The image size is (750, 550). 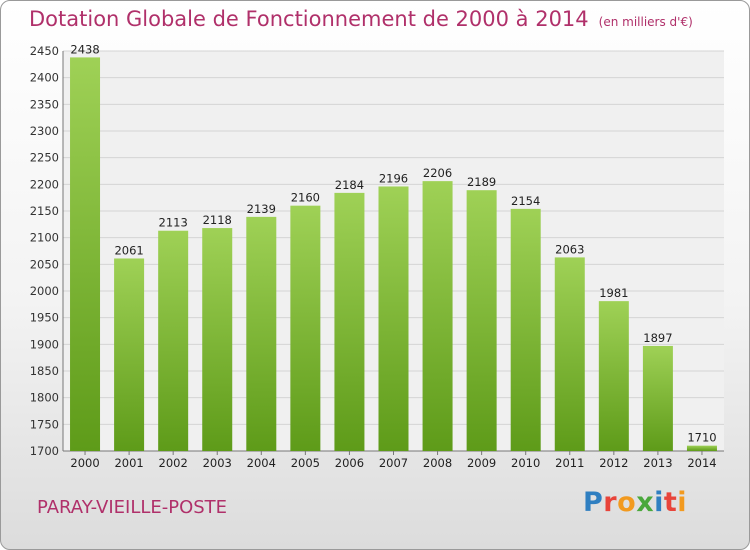 What do you see at coordinates (44, 131) in the screenshot?
I see `y-tick-label: 2300` at bounding box center [44, 131].